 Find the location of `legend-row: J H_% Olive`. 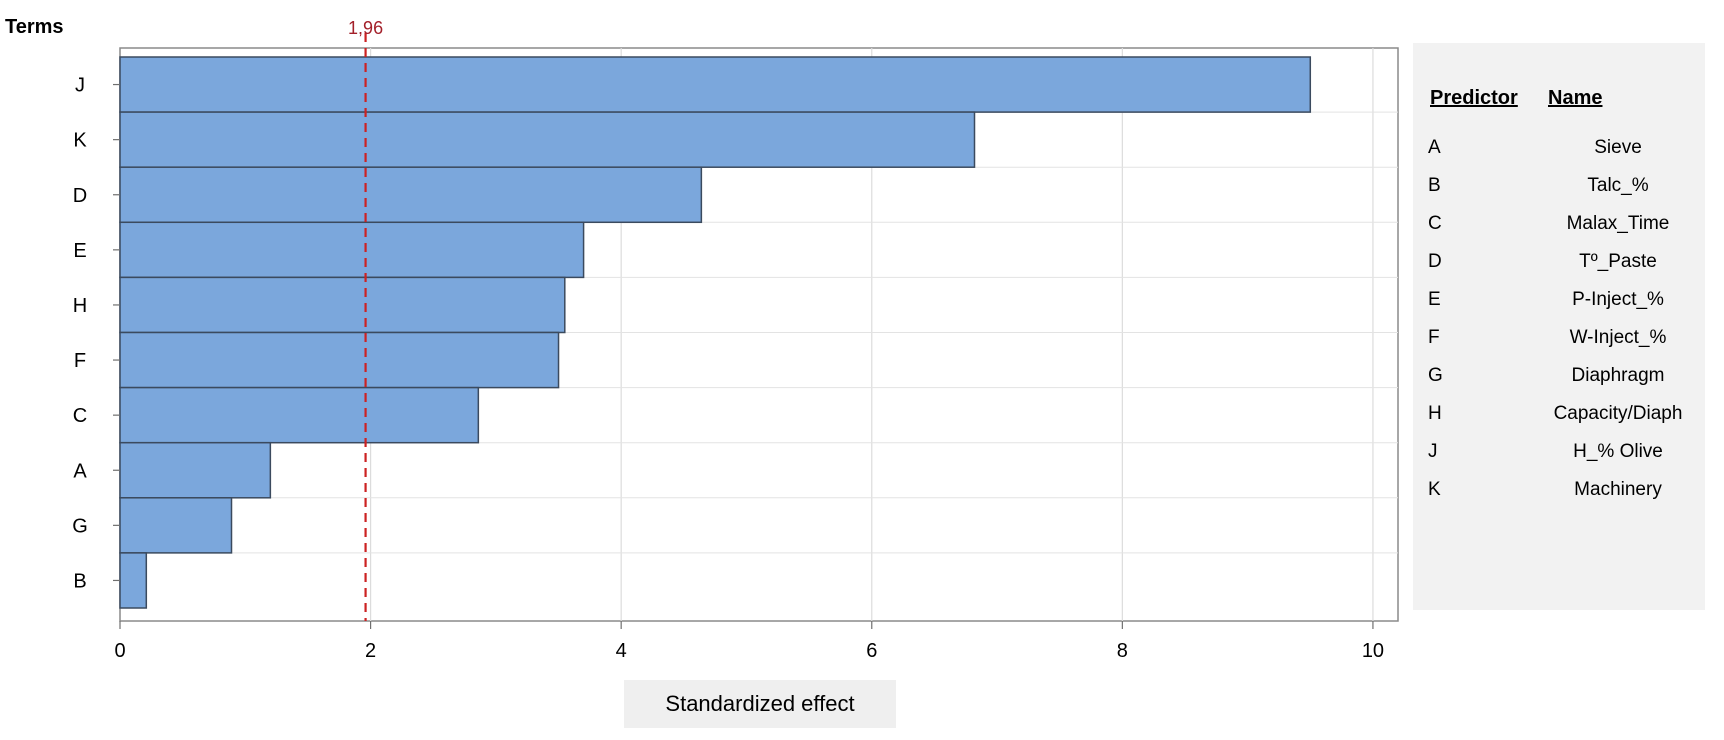

legend-row: J H_% Olive is located at coordinates (1559, 456).